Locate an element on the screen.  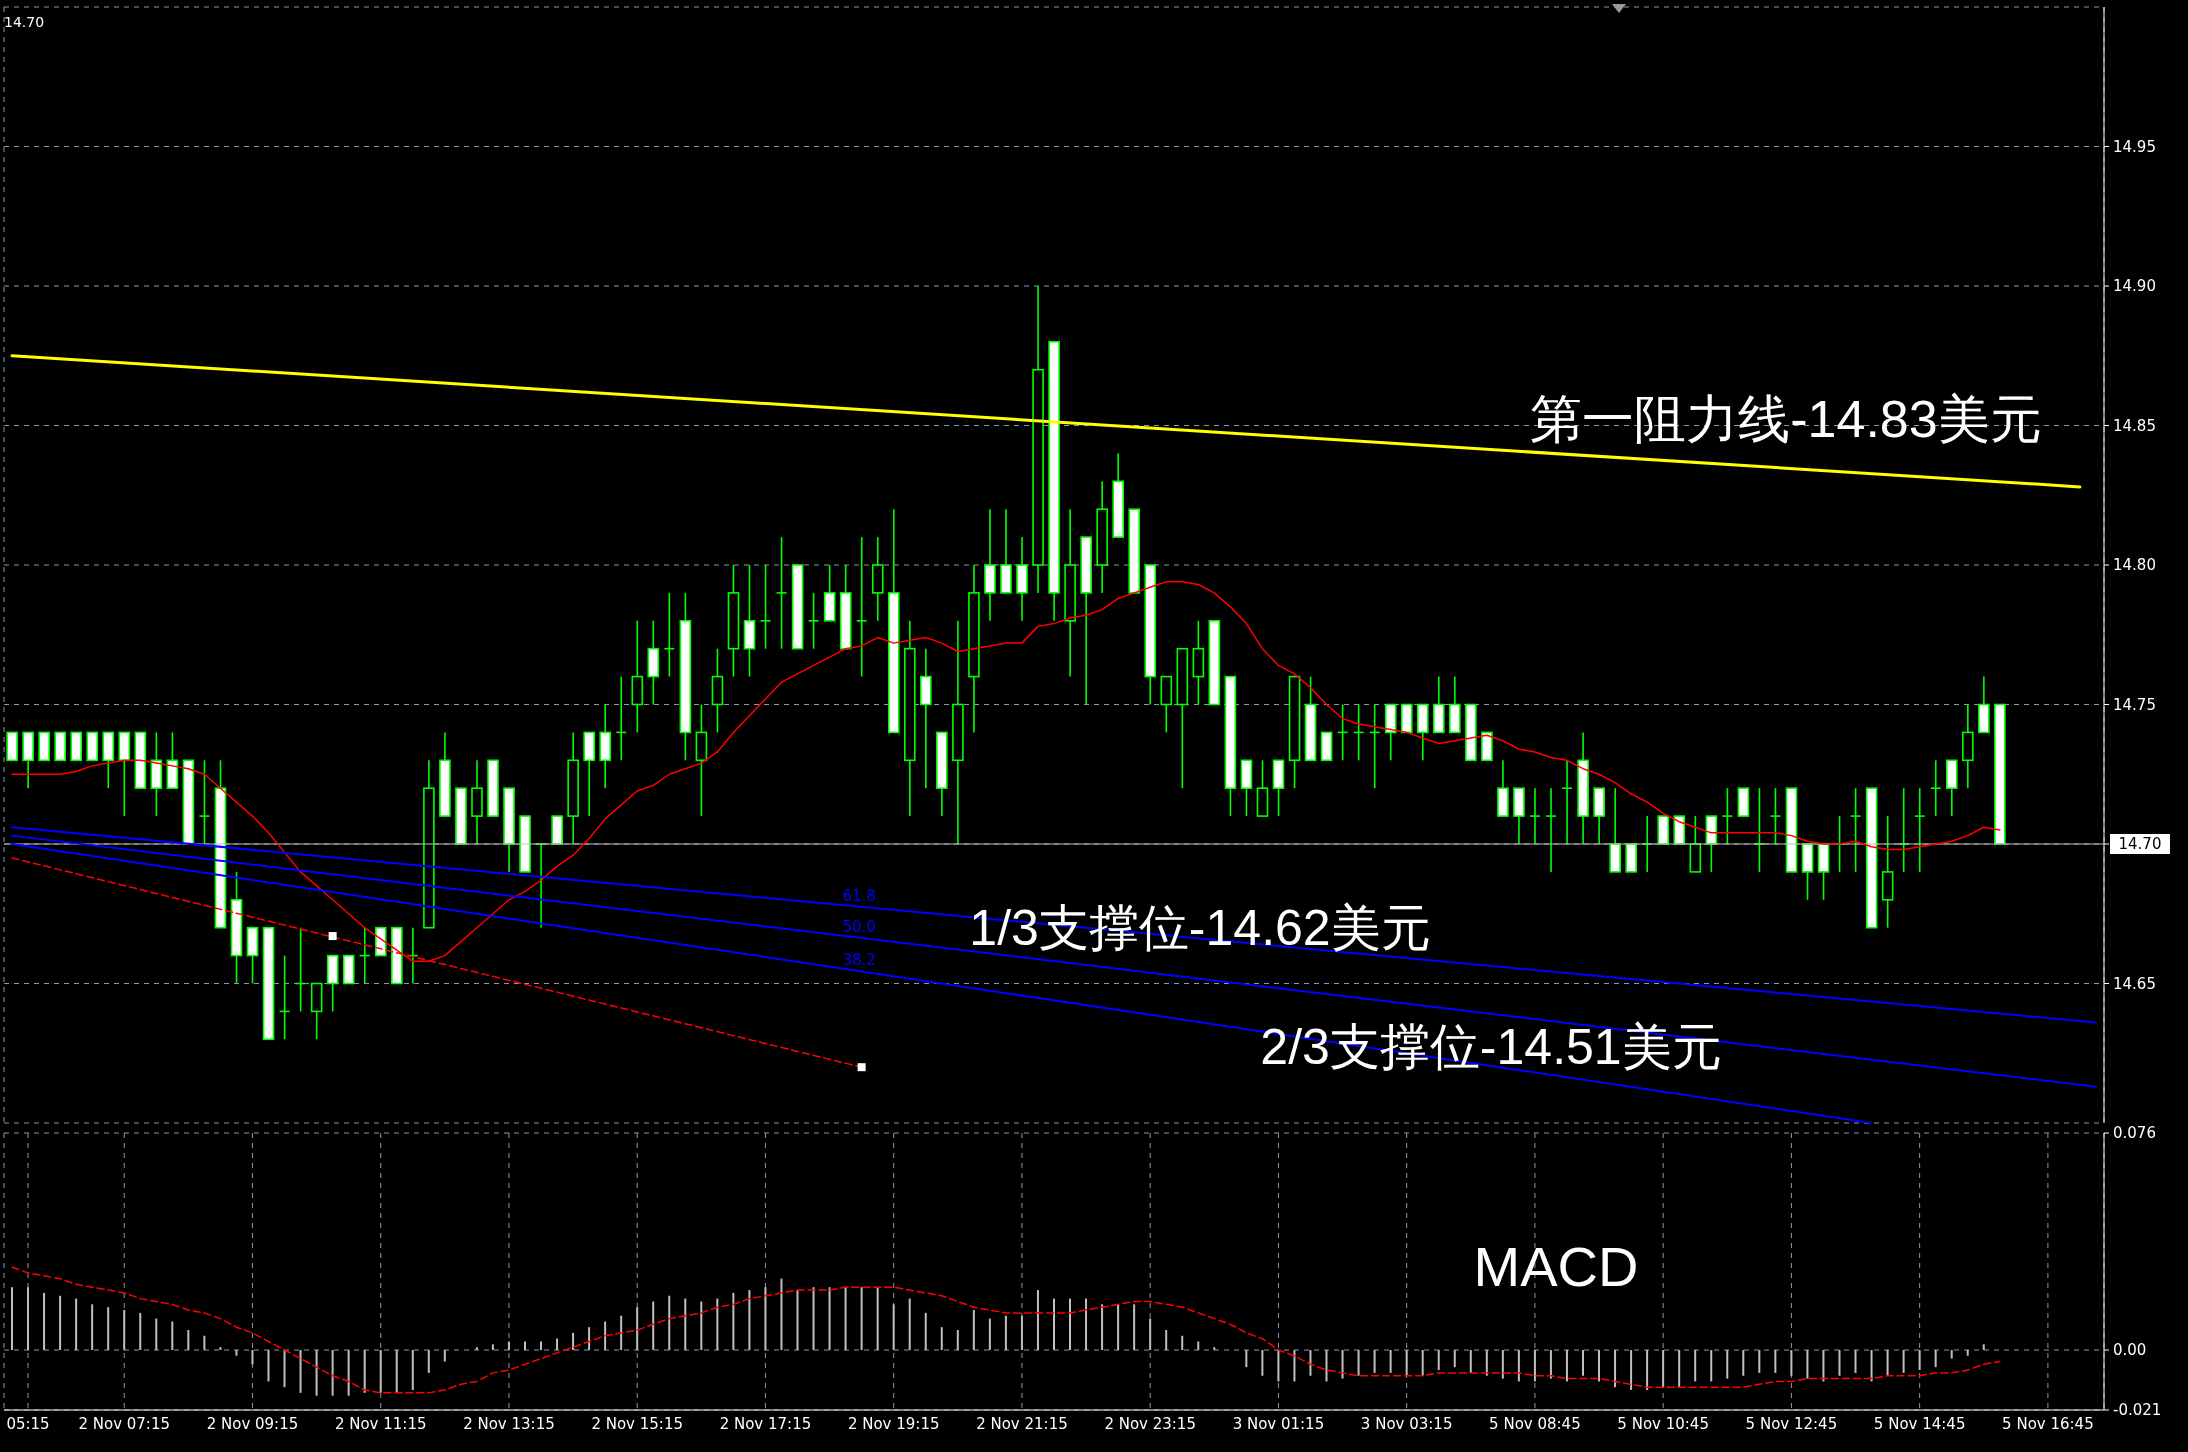
y-tick-label: 14.95 is located at coordinates (2134, 146).